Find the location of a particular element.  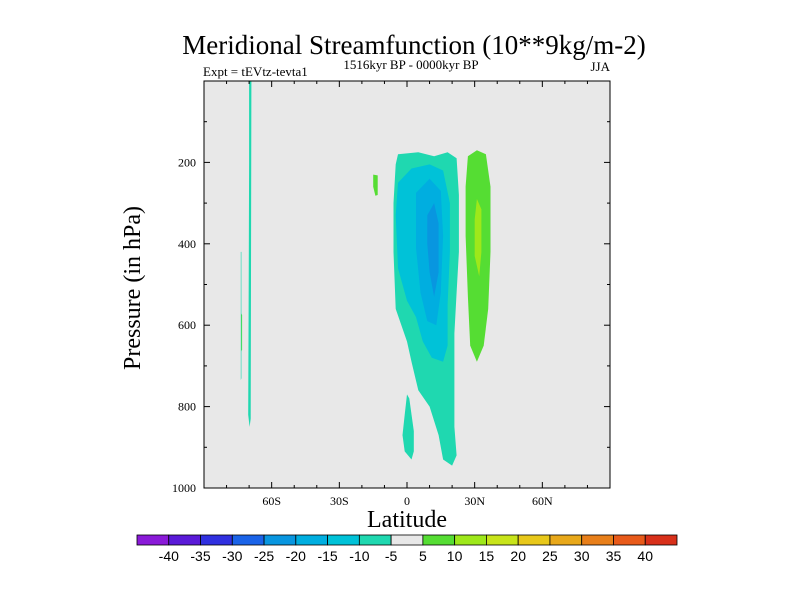

colorbar-label: 15 is located at coordinates (487, 556).